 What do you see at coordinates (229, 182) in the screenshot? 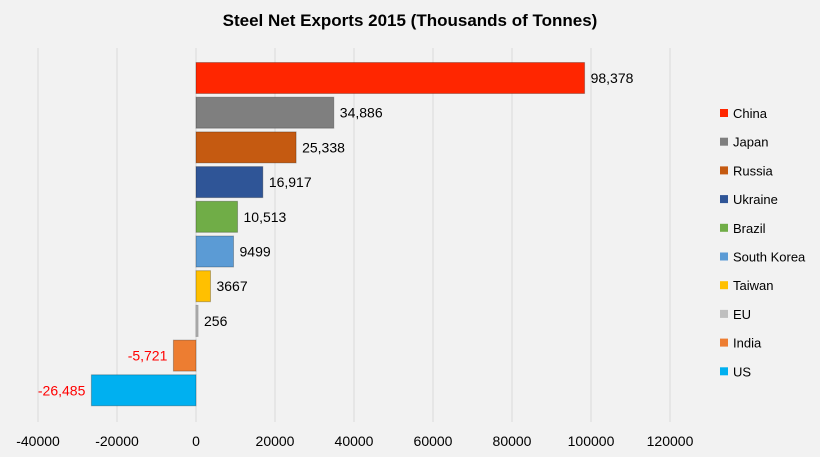
I see `bar-ukraine` at bounding box center [229, 182].